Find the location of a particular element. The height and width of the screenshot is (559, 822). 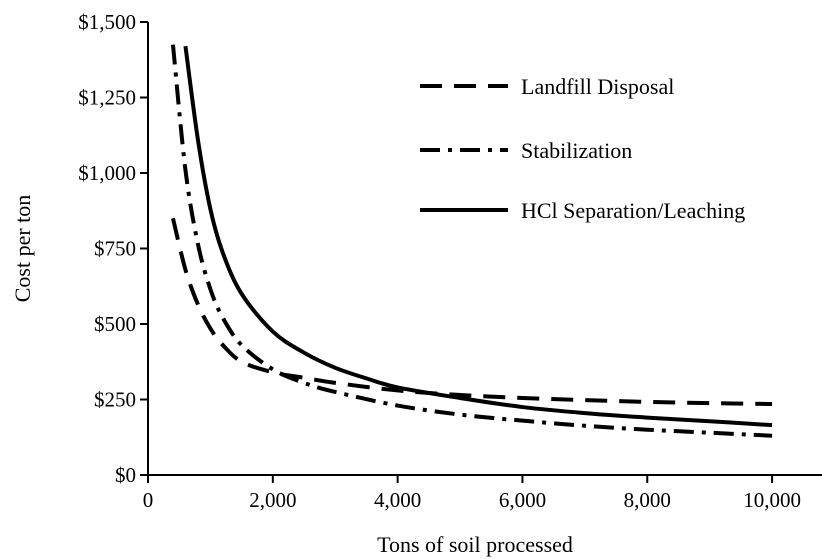

x-tick-label: 10,000 is located at coordinates (772, 500).